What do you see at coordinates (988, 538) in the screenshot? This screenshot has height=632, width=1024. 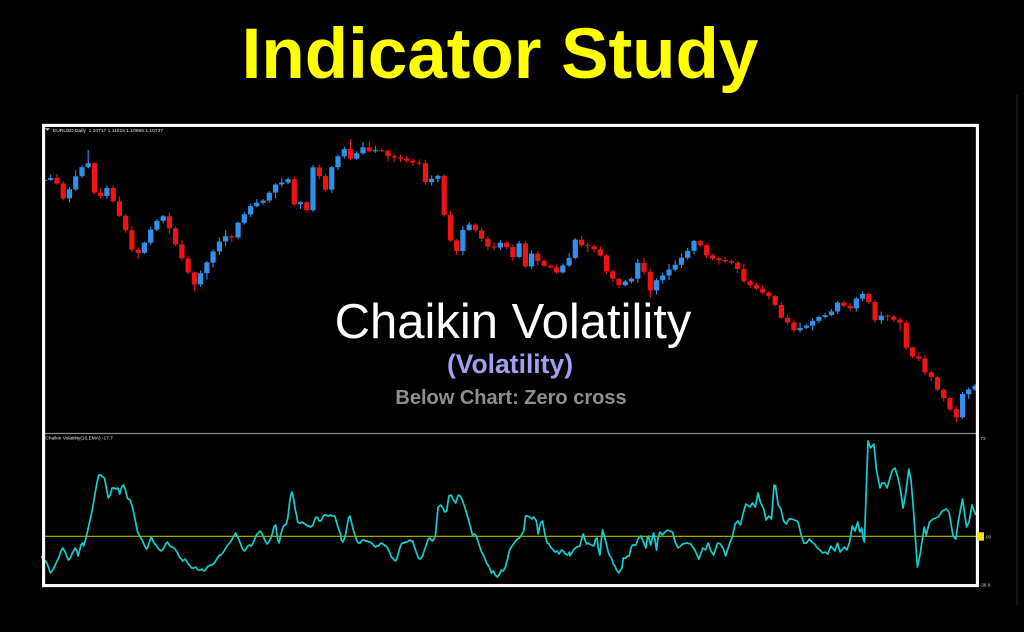 I see `svg-text: .00` at bounding box center [988, 538].